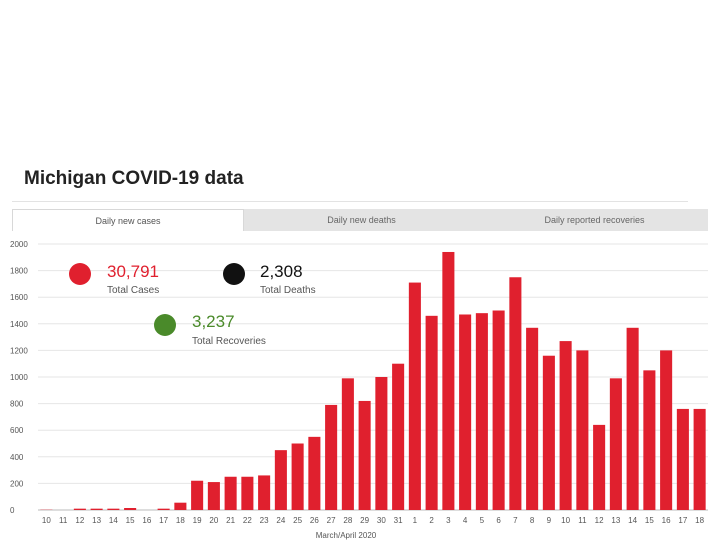 This screenshot has height=540, width=720. What do you see at coordinates (415, 520) in the screenshot?
I see `x-tick-label: 1` at bounding box center [415, 520].